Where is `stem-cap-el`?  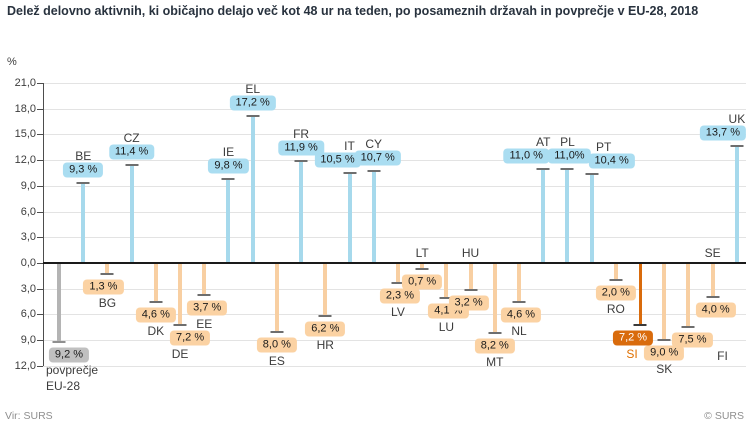
stem-cap-el is located at coordinates (253, 115).